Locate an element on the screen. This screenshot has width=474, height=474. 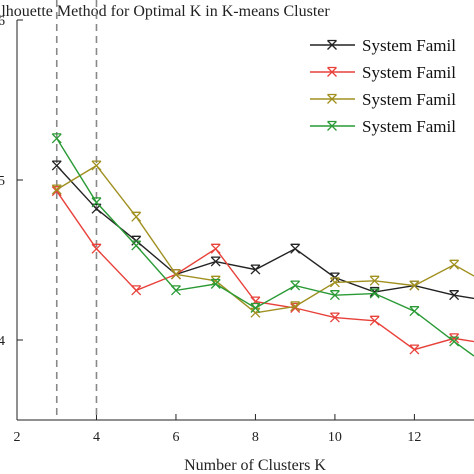
x-tick-label: 6 is located at coordinates (175, 437).